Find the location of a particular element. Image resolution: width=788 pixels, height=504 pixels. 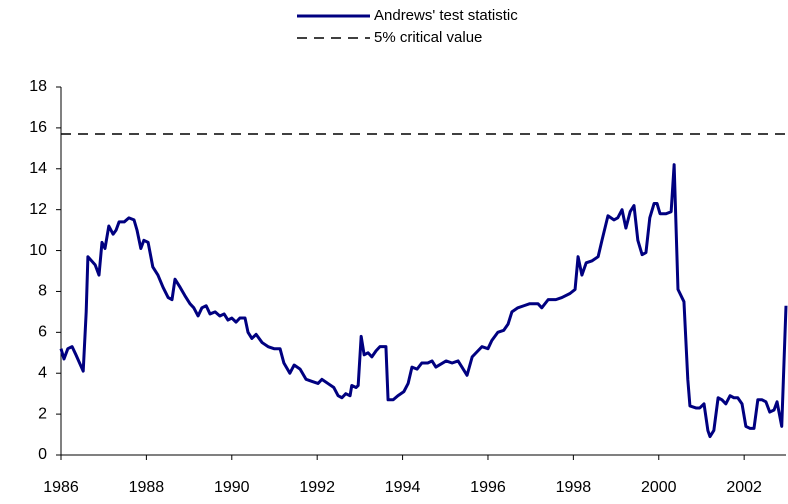

y-tick-label: 4 is located at coordinates (42, 372).